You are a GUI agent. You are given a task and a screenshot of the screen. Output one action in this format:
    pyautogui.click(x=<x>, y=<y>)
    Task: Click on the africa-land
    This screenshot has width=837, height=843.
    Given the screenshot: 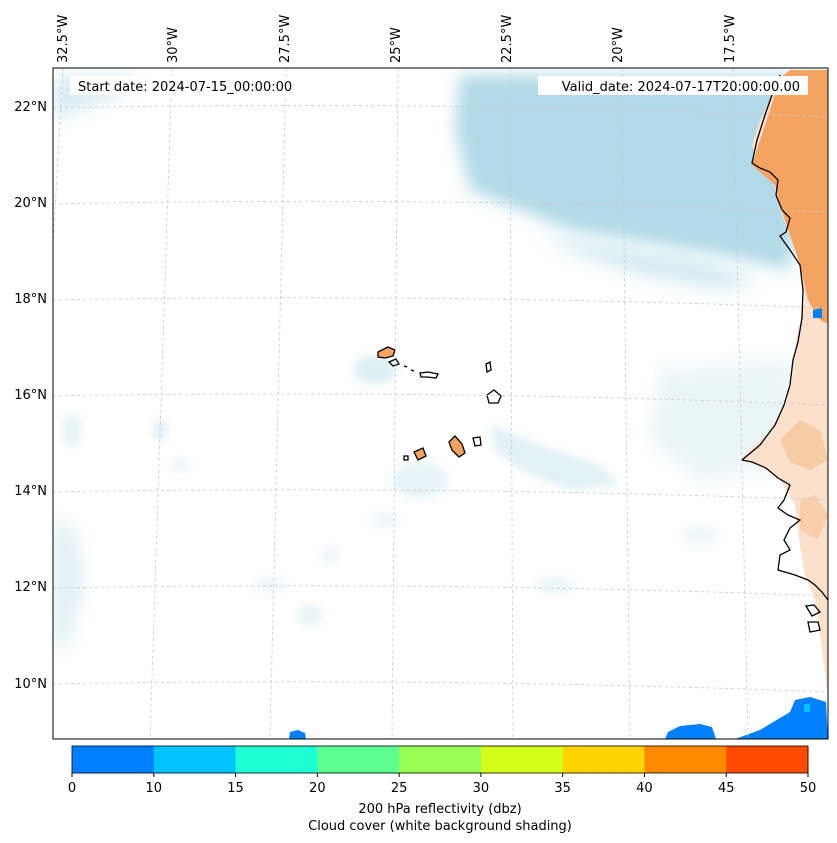 What is the action you would take?
    pyautogui.click(x=784, y=382)
    